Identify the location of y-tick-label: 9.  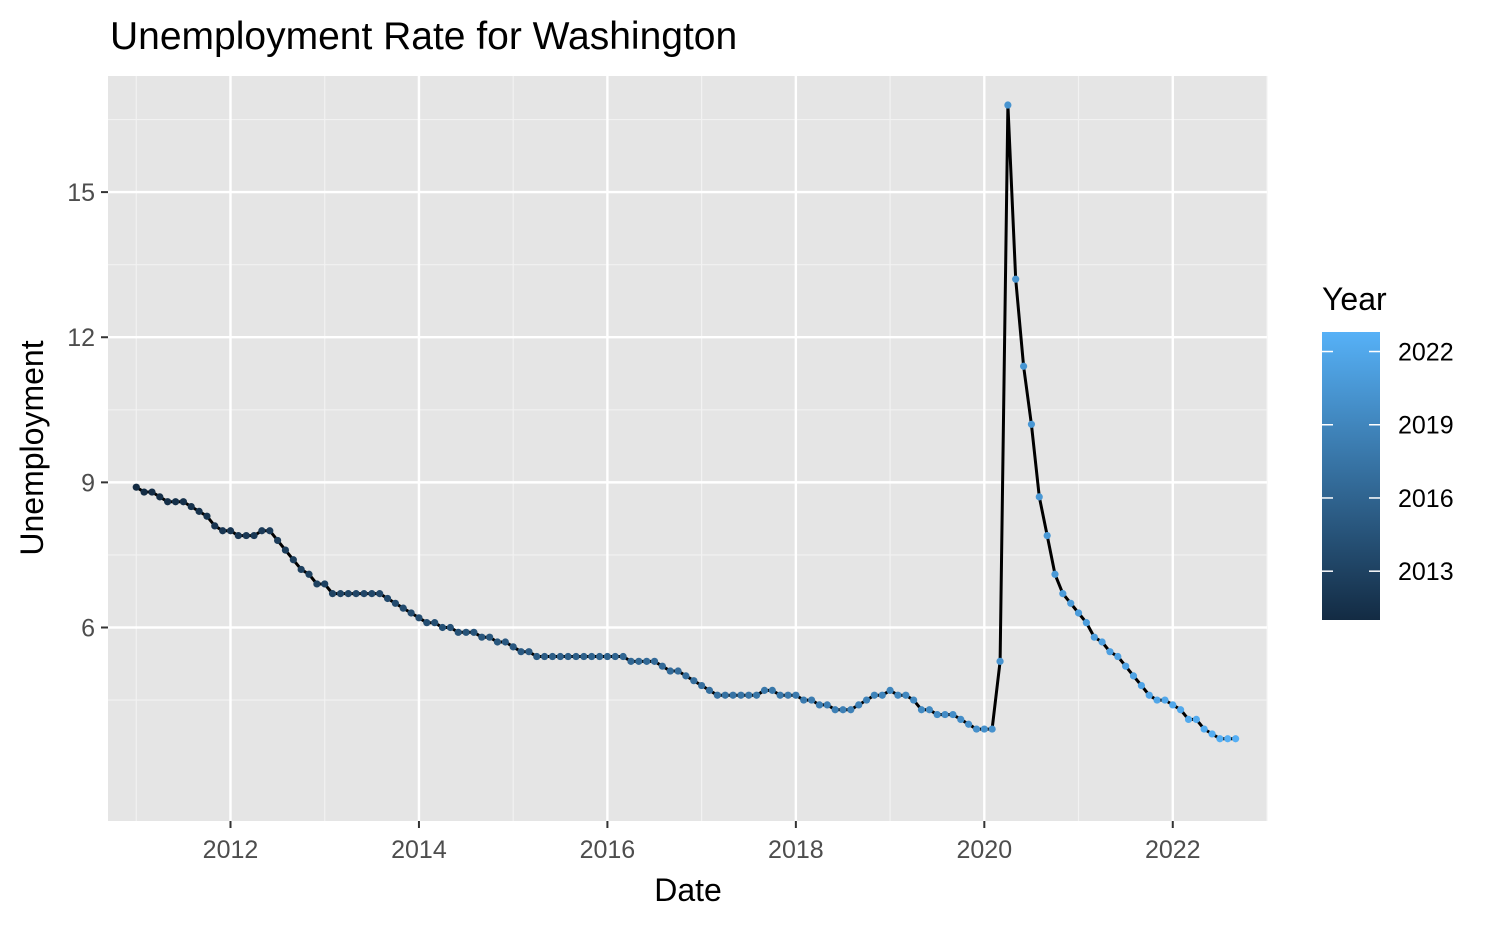
(88, 483).